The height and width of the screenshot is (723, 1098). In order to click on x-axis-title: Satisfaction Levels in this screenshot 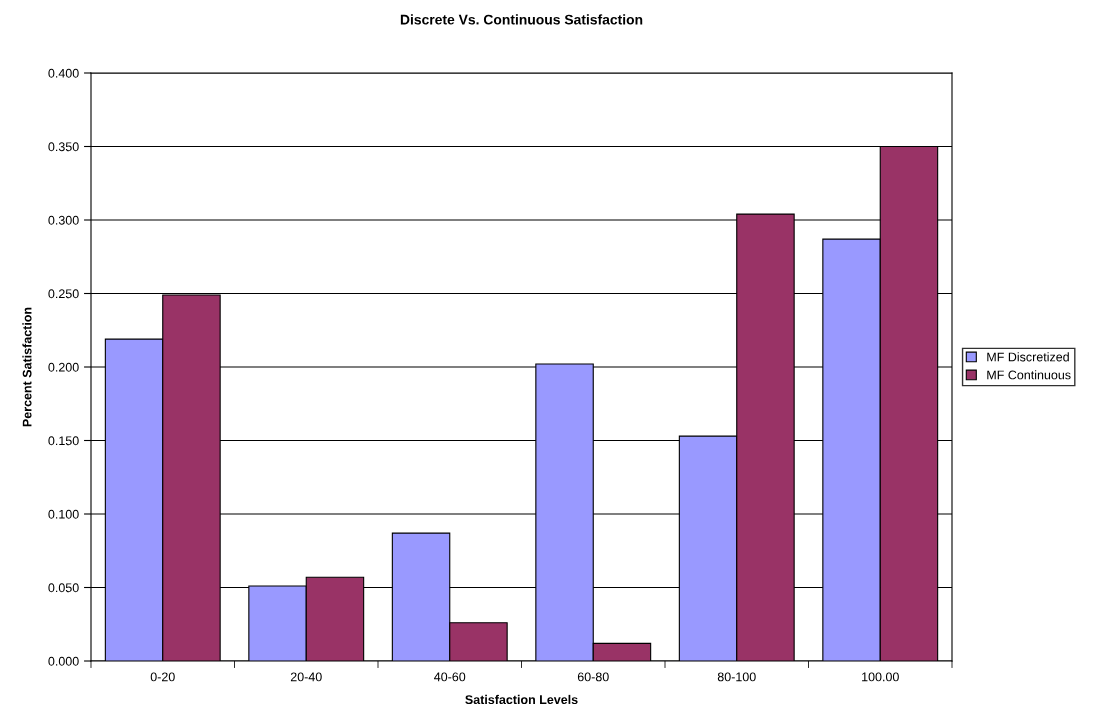, I will do `click(521, 699)`.